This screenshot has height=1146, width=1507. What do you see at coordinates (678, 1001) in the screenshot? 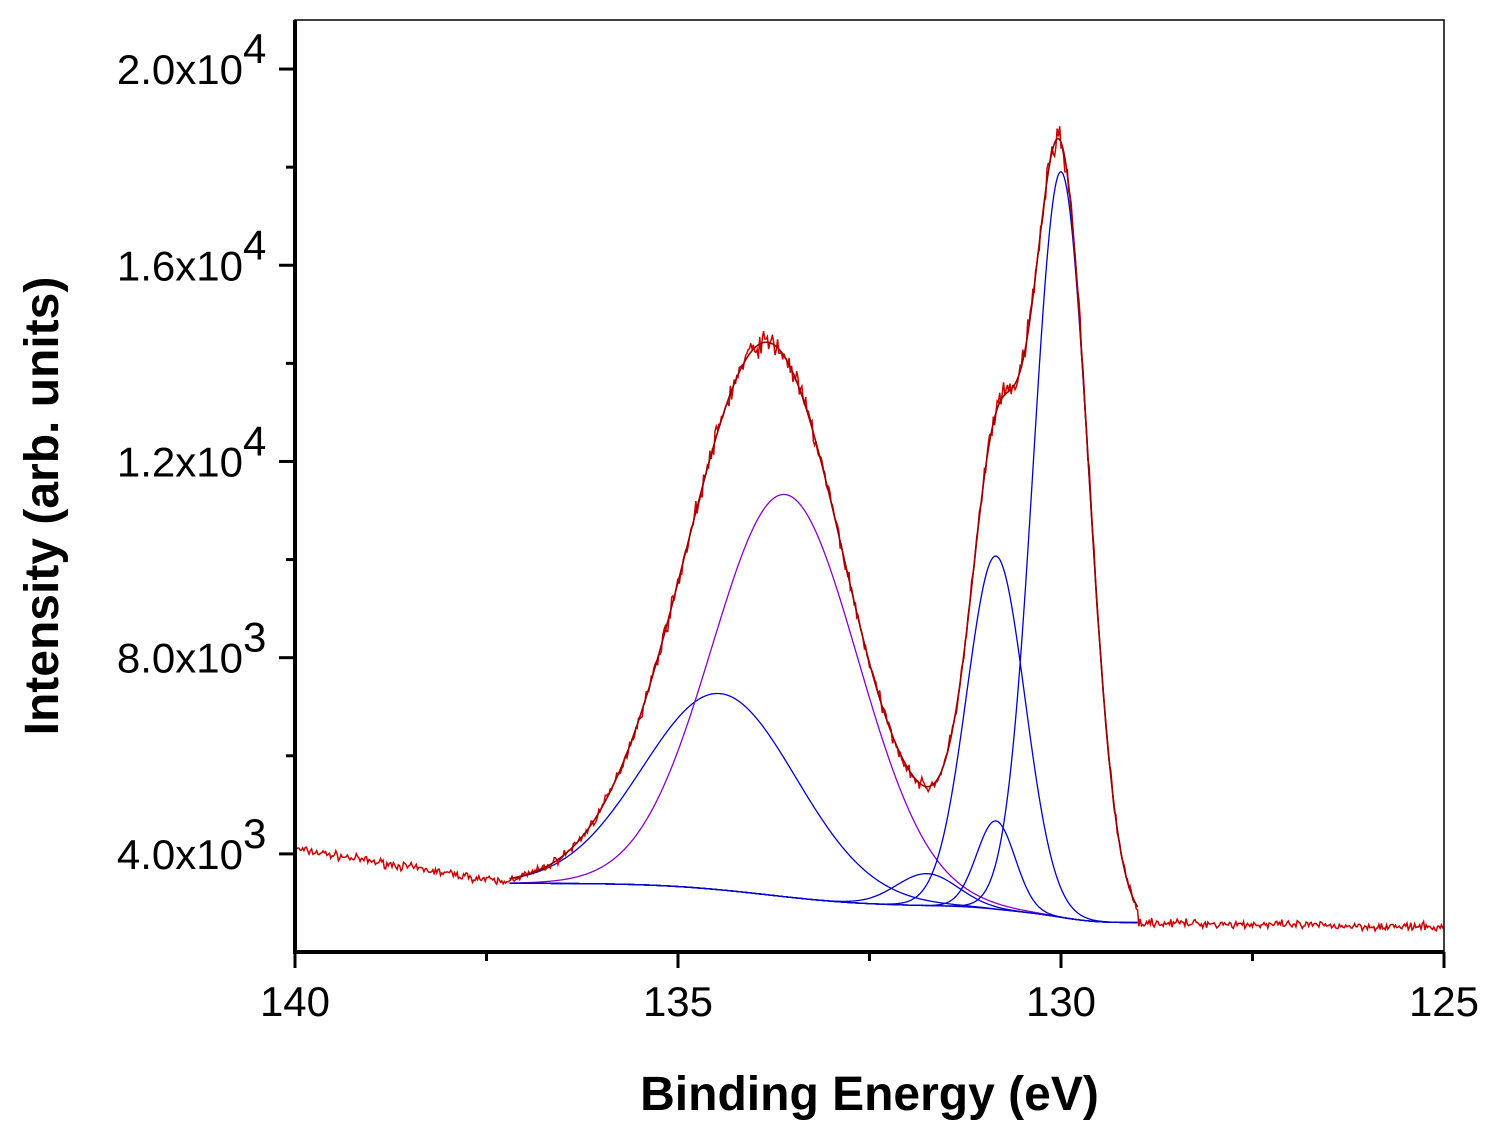
I see `x-tick-label: 135` at bounding box center [678, 1001].